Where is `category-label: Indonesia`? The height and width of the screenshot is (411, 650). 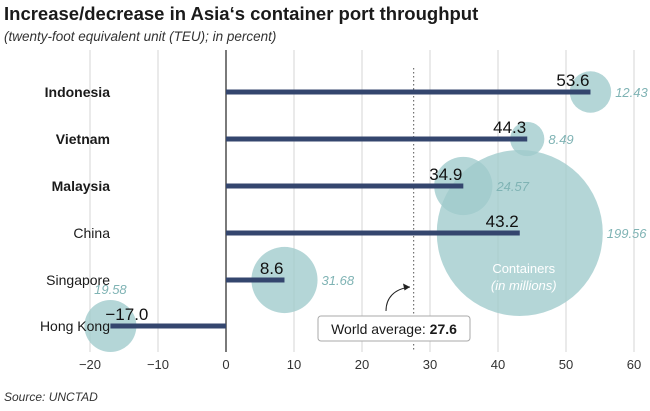
category-label: Indonesia is located at coordinates (78, 92).